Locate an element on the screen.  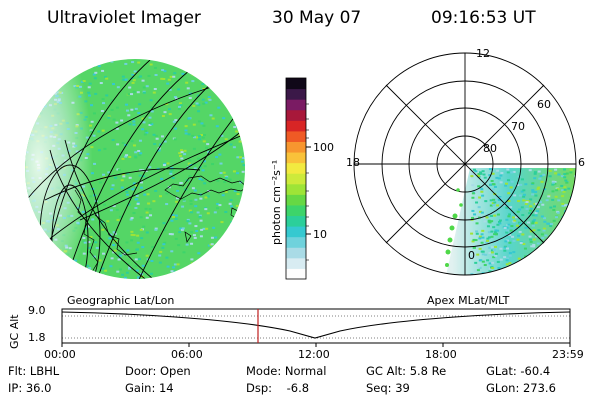
info-gcalt: GC Alt: 5.8 Re is located at coordinates (406, 371).